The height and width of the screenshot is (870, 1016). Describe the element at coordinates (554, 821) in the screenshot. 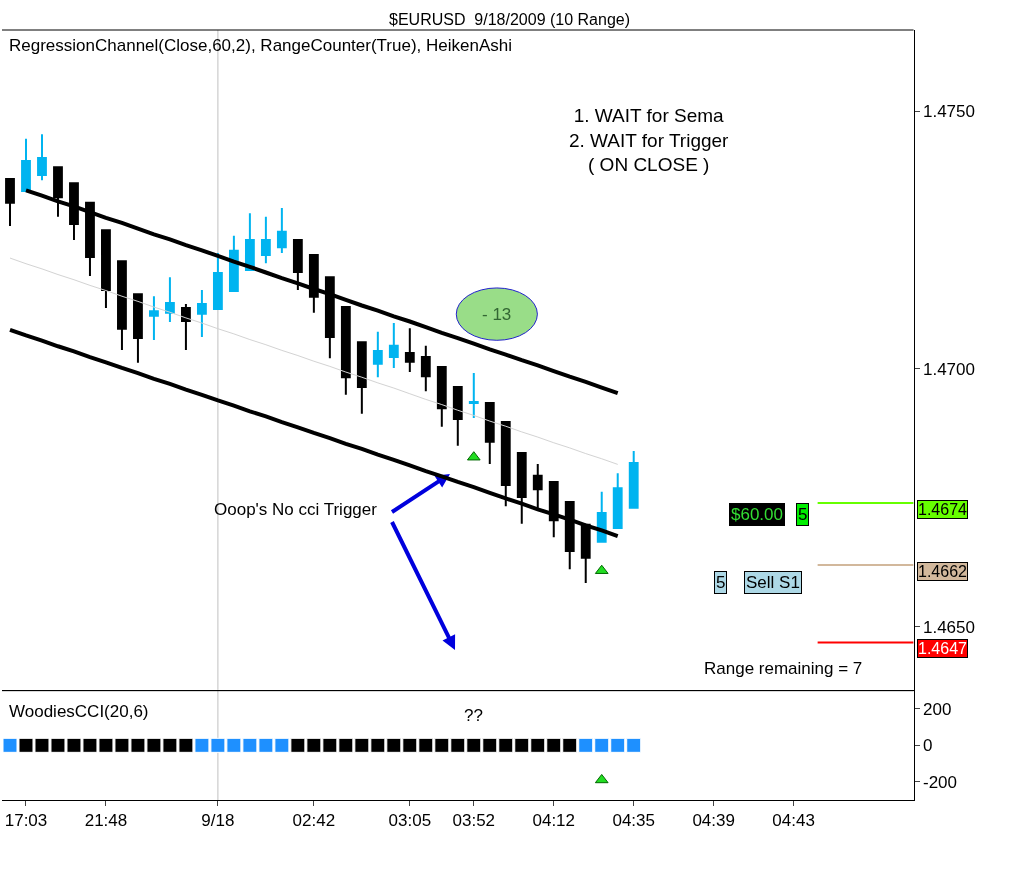

I see `x-tick-label: 04:12` at that location.